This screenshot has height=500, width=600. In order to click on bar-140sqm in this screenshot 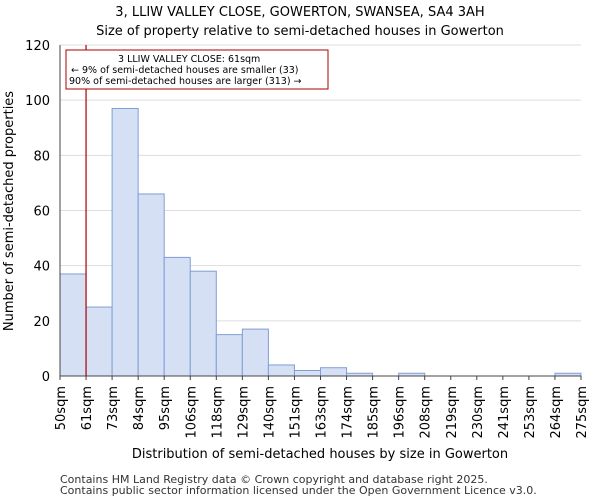, I will do `click(281, 370)`.